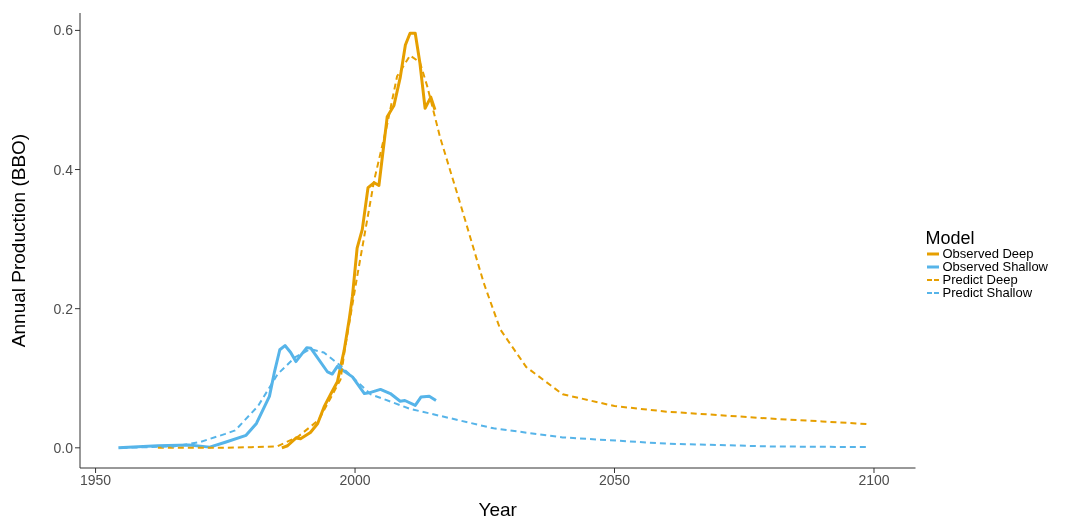 The height and width of the screenshot is (531, 1066). I want to click on x-tick-label: 2000, so click(355, 479).